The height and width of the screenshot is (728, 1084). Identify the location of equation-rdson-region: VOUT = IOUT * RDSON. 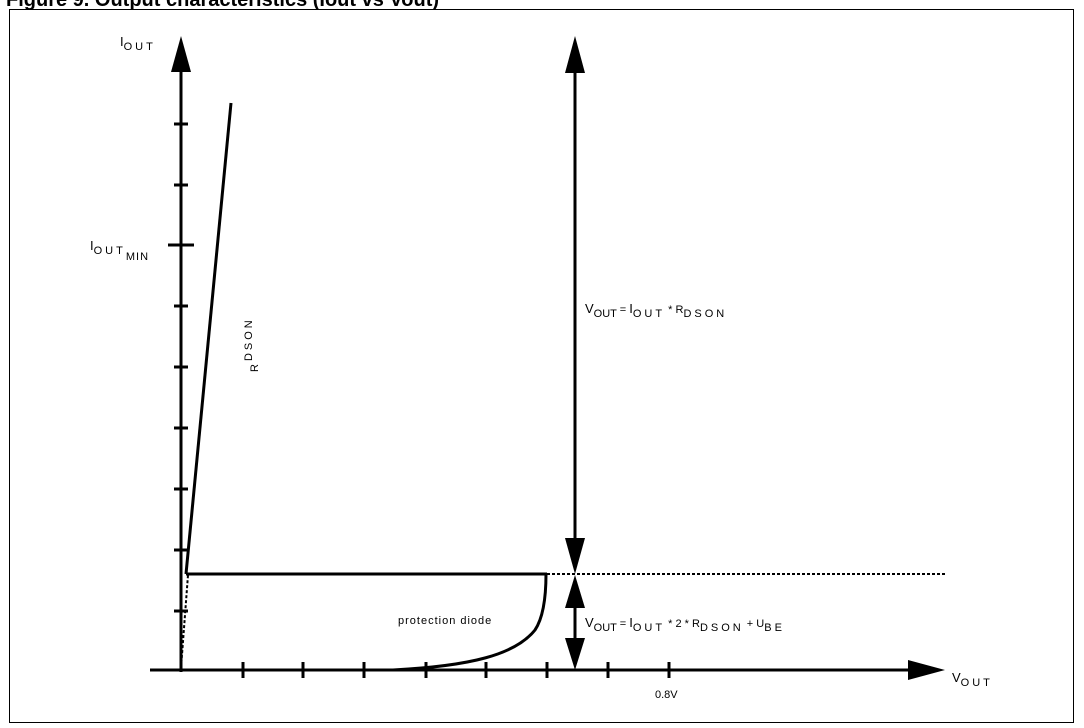
(656, 310).